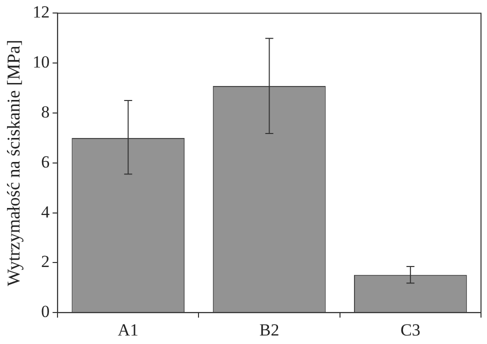 The width and height of the screenshot is (487, 344). Describe the element at coordinates (45, 262) in the screenshot. I see `y-tick-label: 2` at that location.